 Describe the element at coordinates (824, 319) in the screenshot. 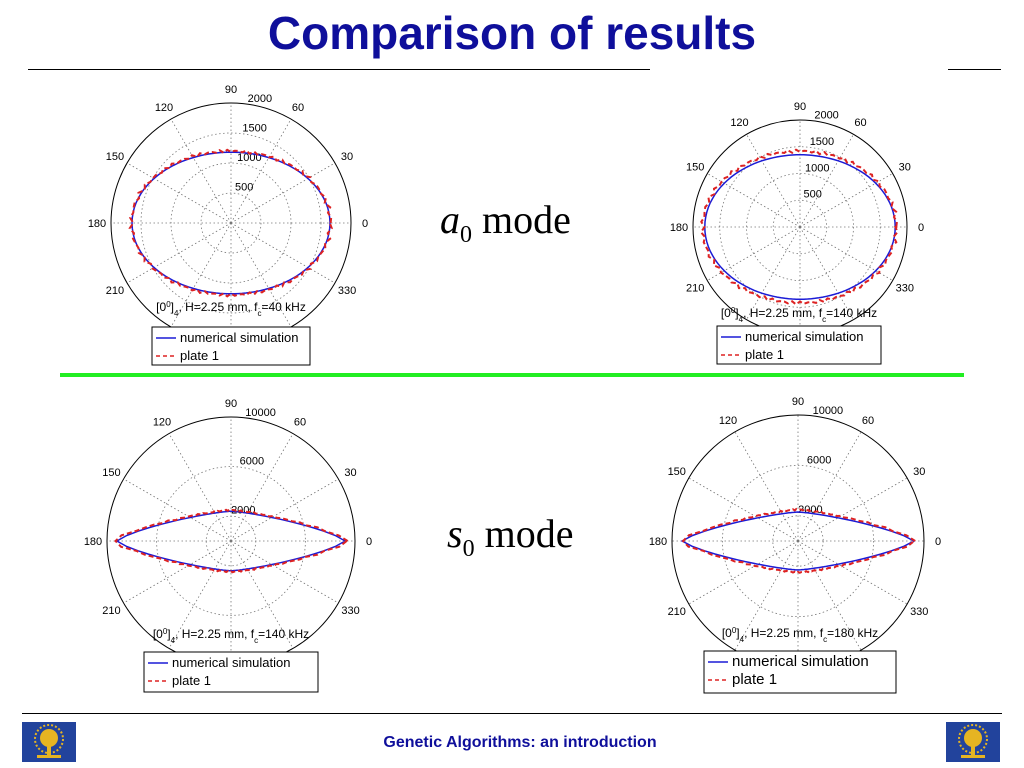

I see `plot-parameters-part: c` at that location.